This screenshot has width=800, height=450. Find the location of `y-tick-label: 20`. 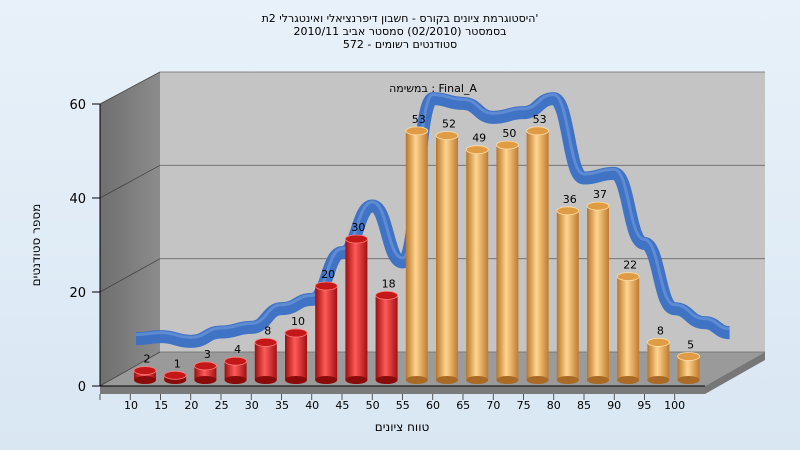

y-tick-label: 20 is located at coordinates (77, 293).